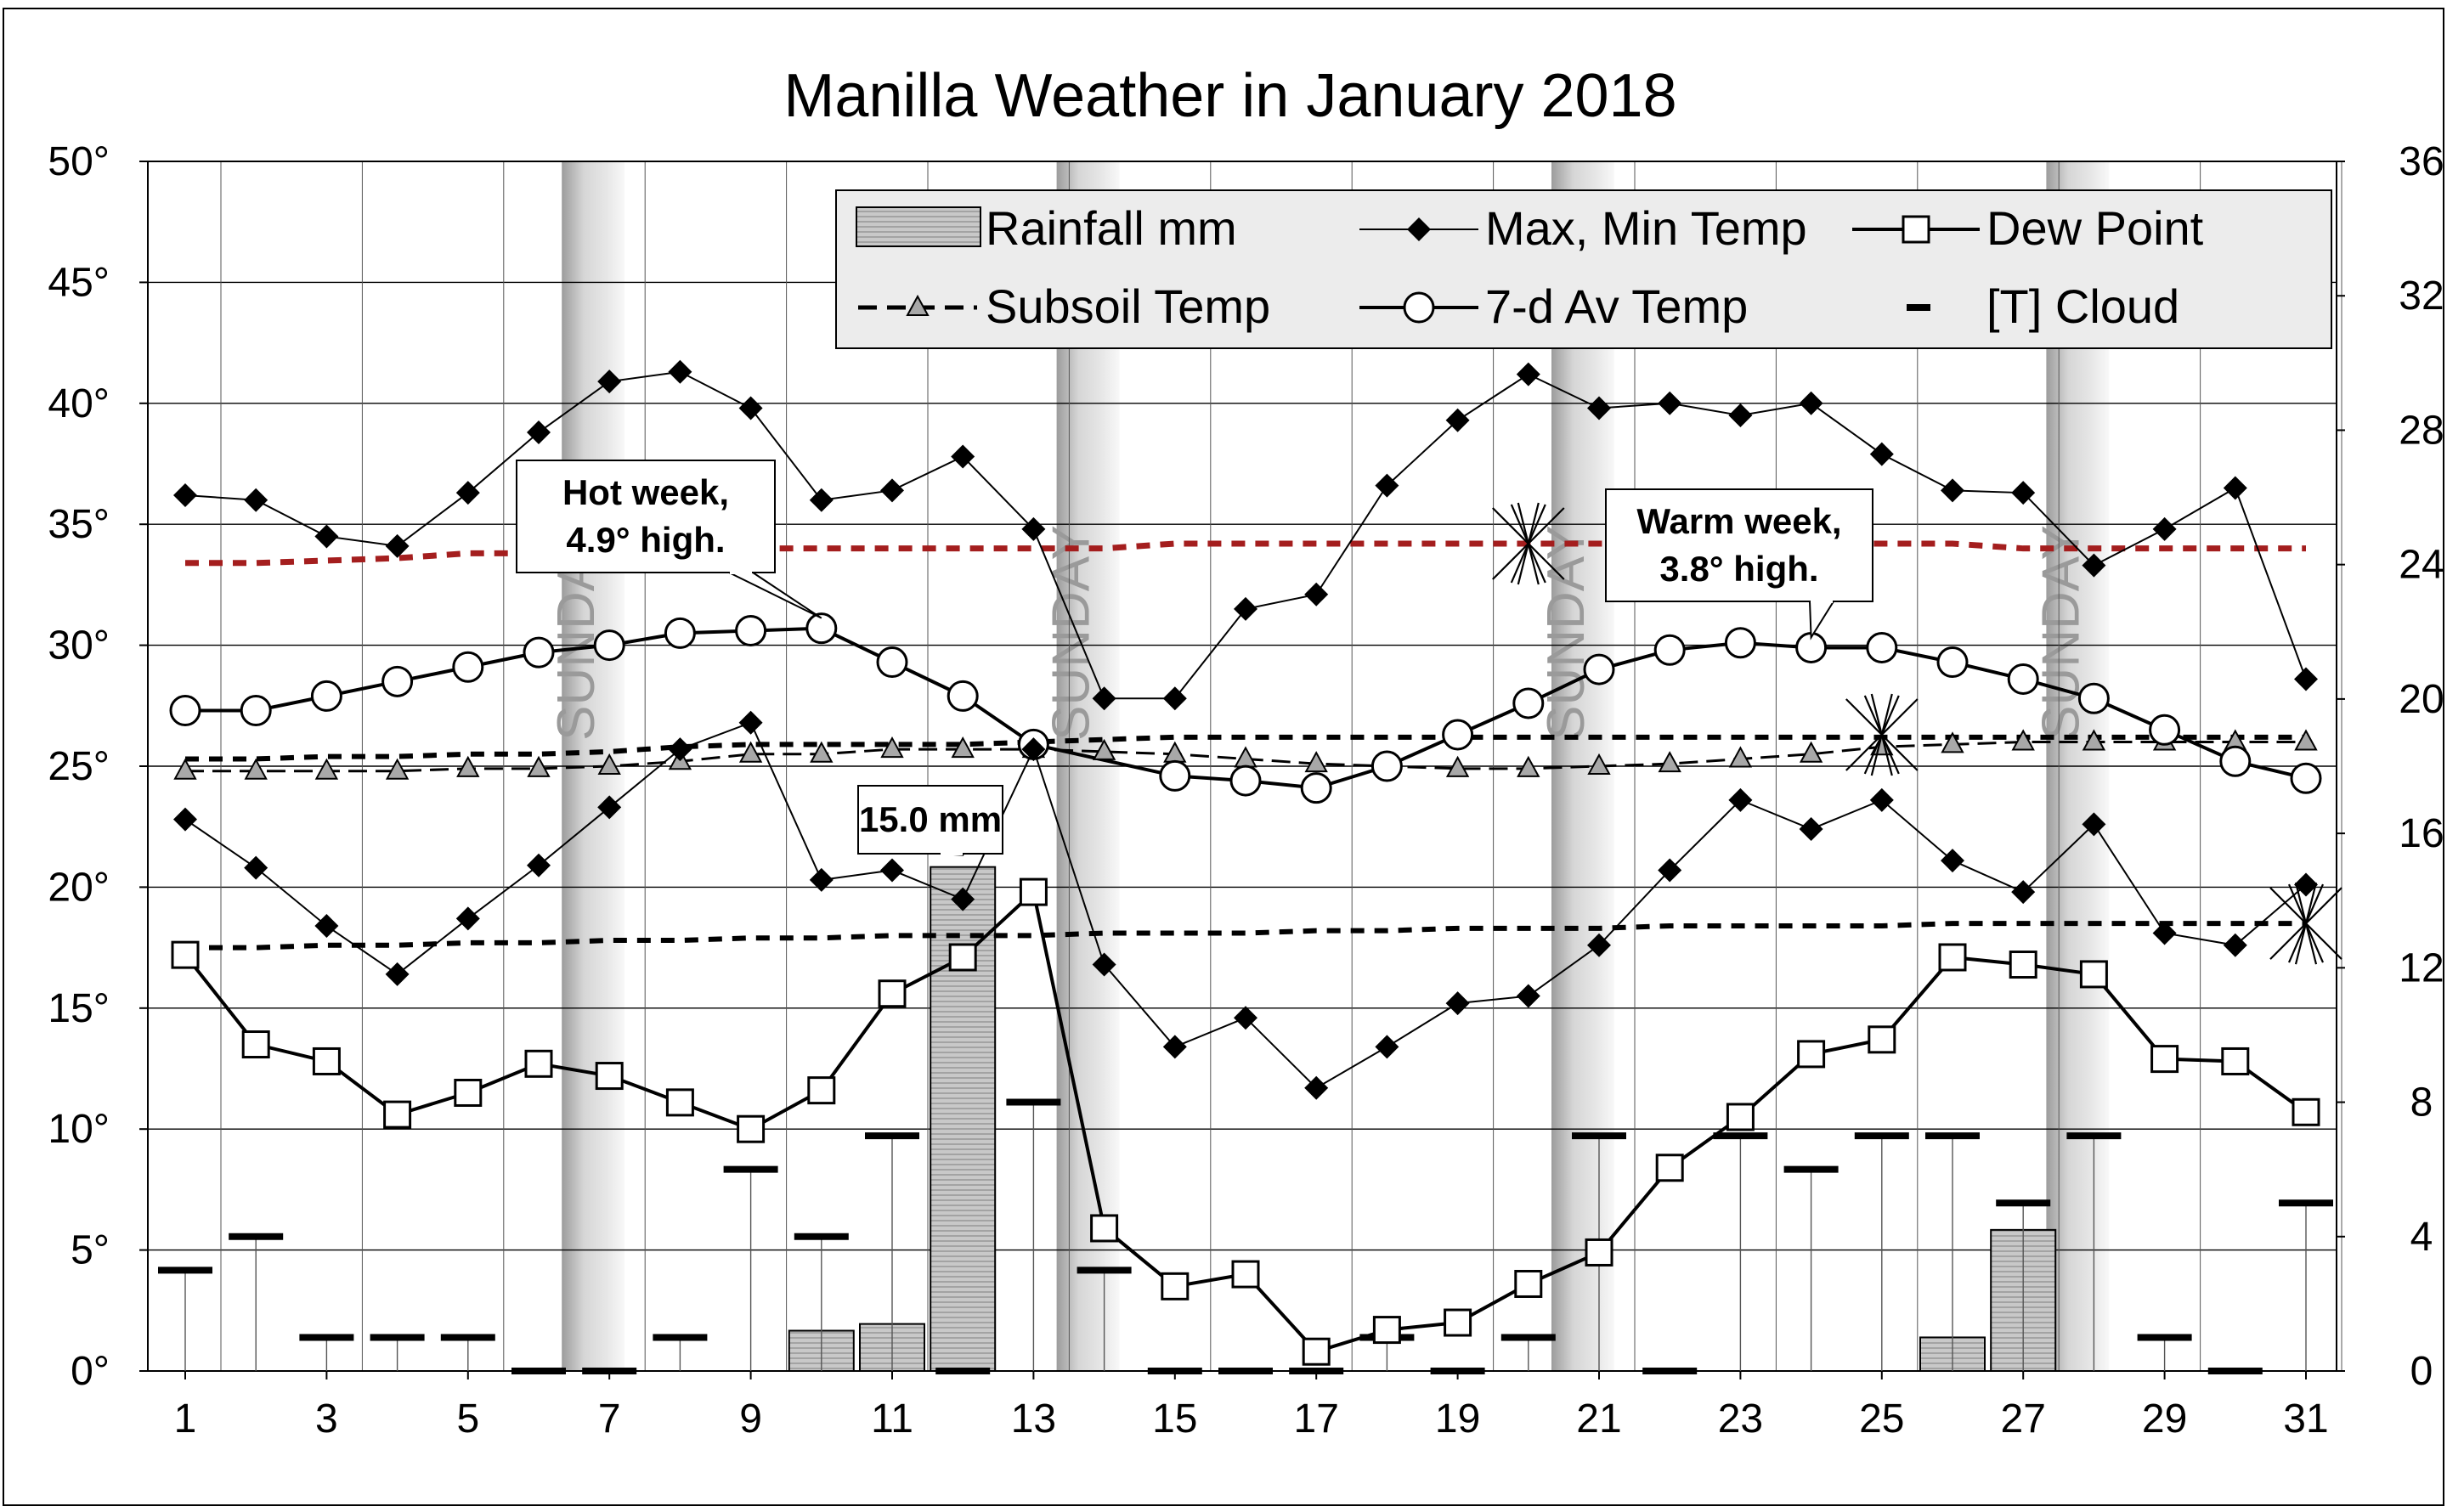  What do you see at coordinates (2421, 1371) in the screenshot?
I see `y-right-tick-label: 0` at bounding box center [2421, 1371].